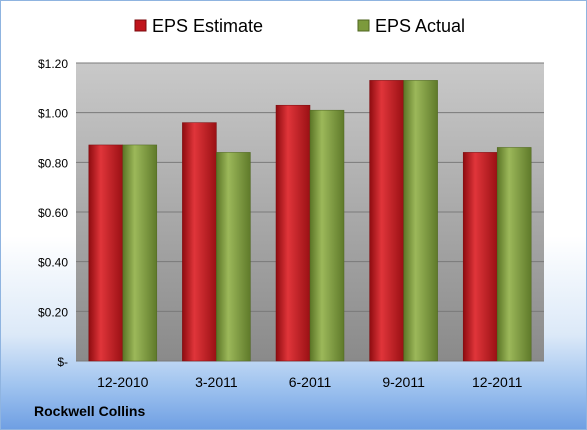 The image size is (587, 430). What do you see at coordinates (420, 221) in the screenshot?
I see `bar-eps-actual-9-2011` at bounding box center [420, 221].